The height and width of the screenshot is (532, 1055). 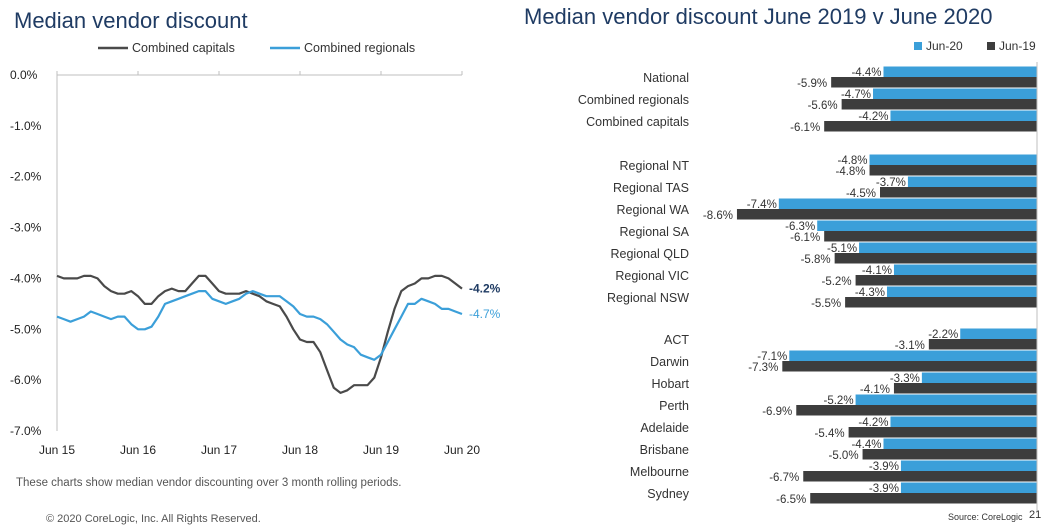 I want to click on line-y-tick-label: -5.0%, so click(x=26, y=329).